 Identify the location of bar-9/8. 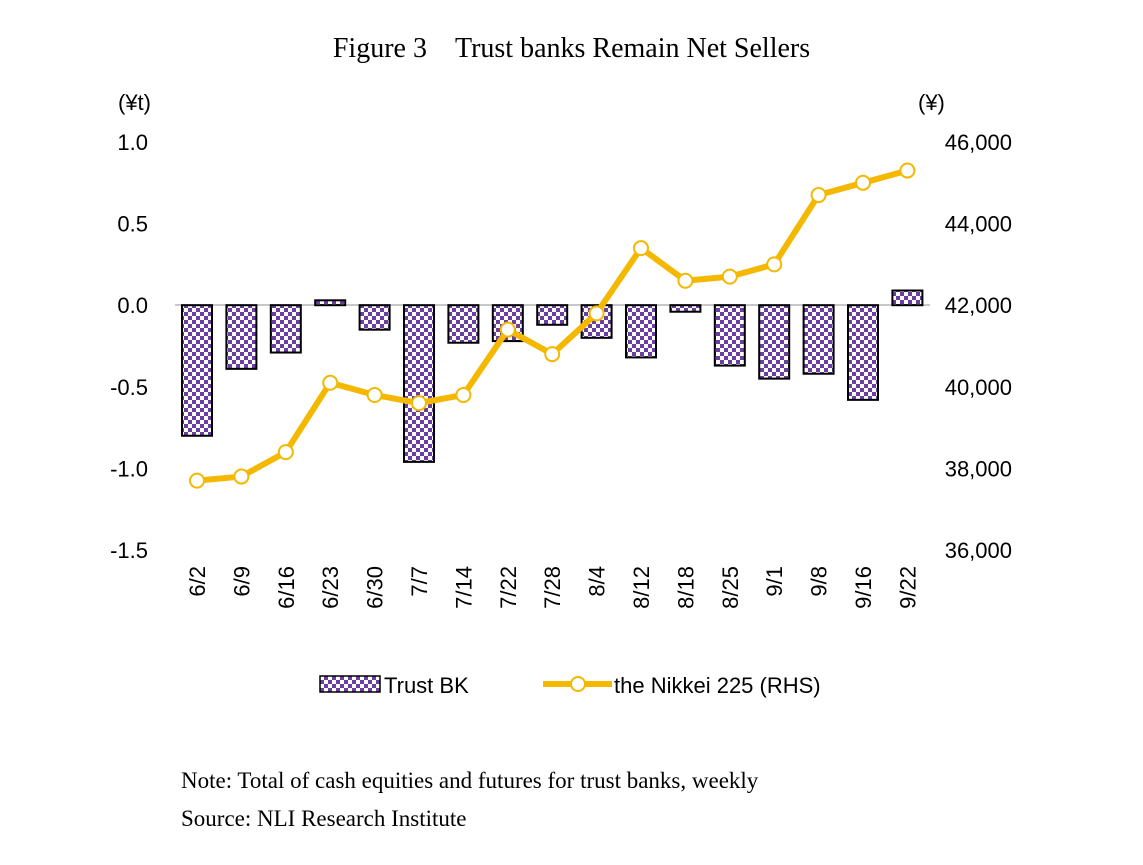
(818, 339).